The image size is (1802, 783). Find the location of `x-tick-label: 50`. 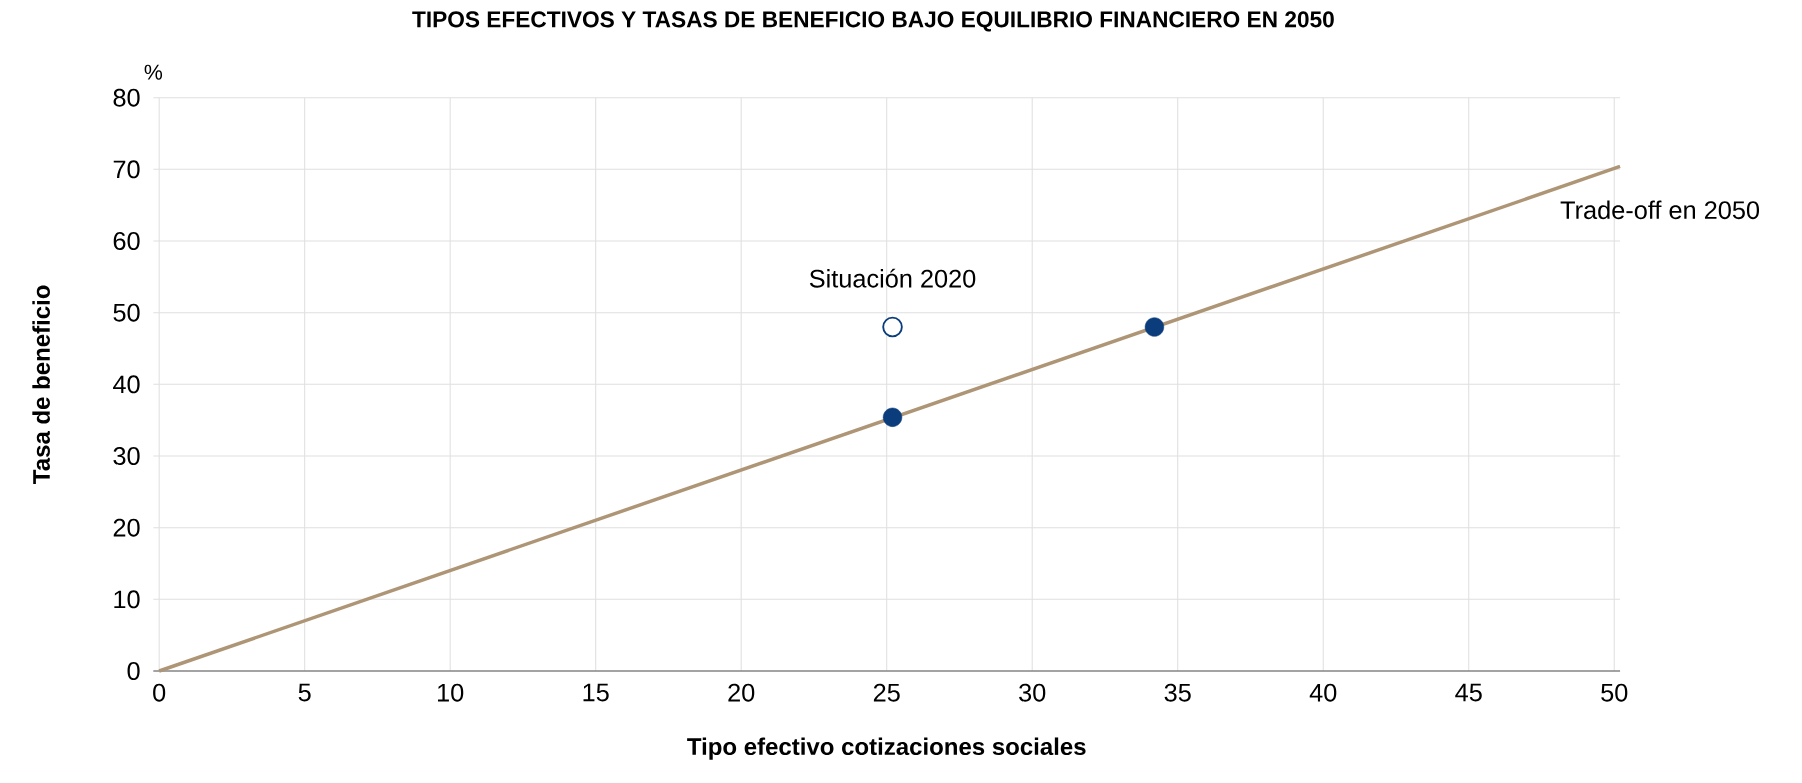

x-tick-label: 50 is located at coordinates (1614, 692).